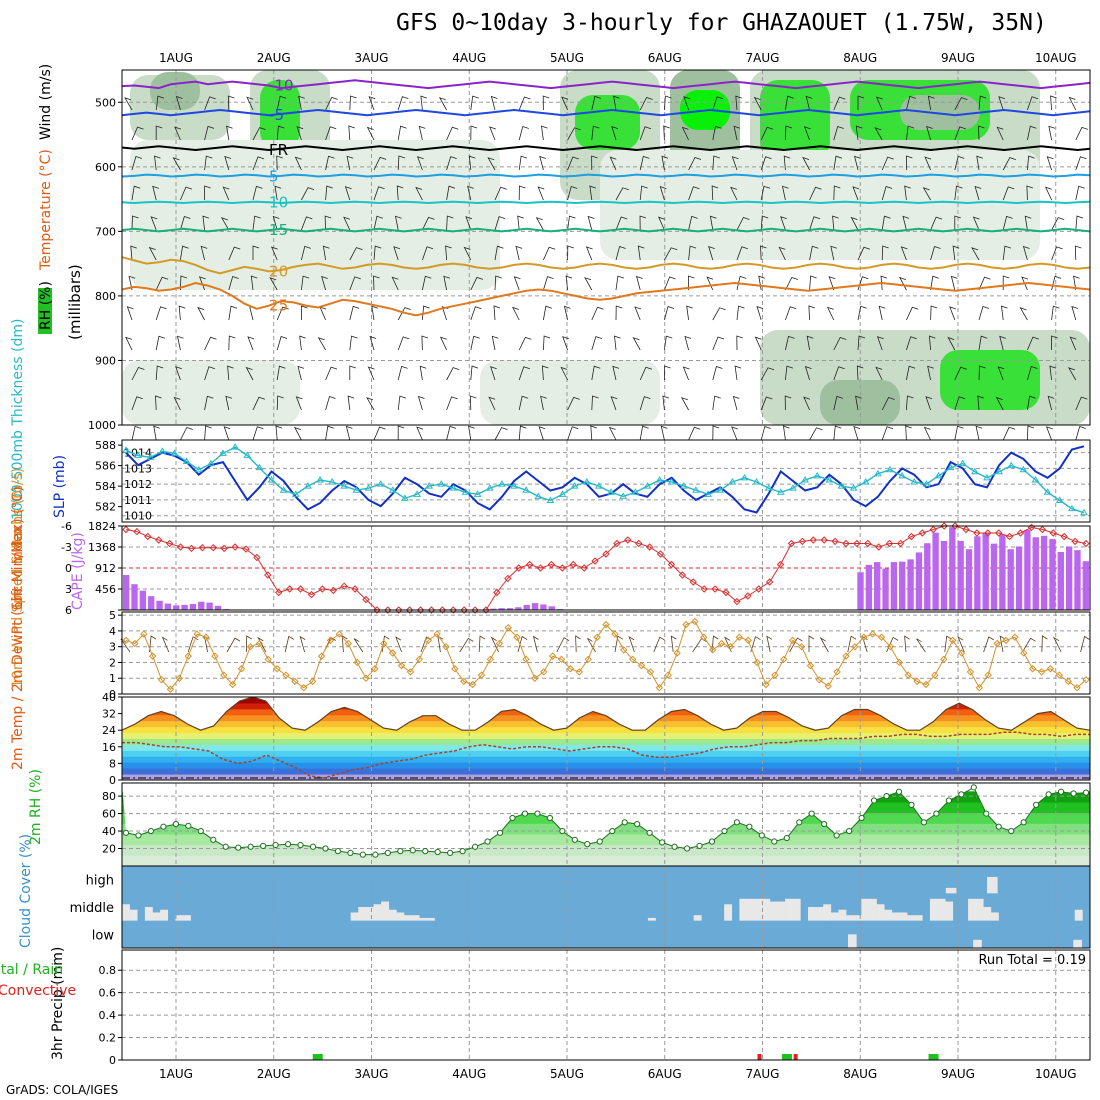  I want to click on wind10m-axis-label: 10m Wind Speed & Barbs (m/s), so click(18, 578).